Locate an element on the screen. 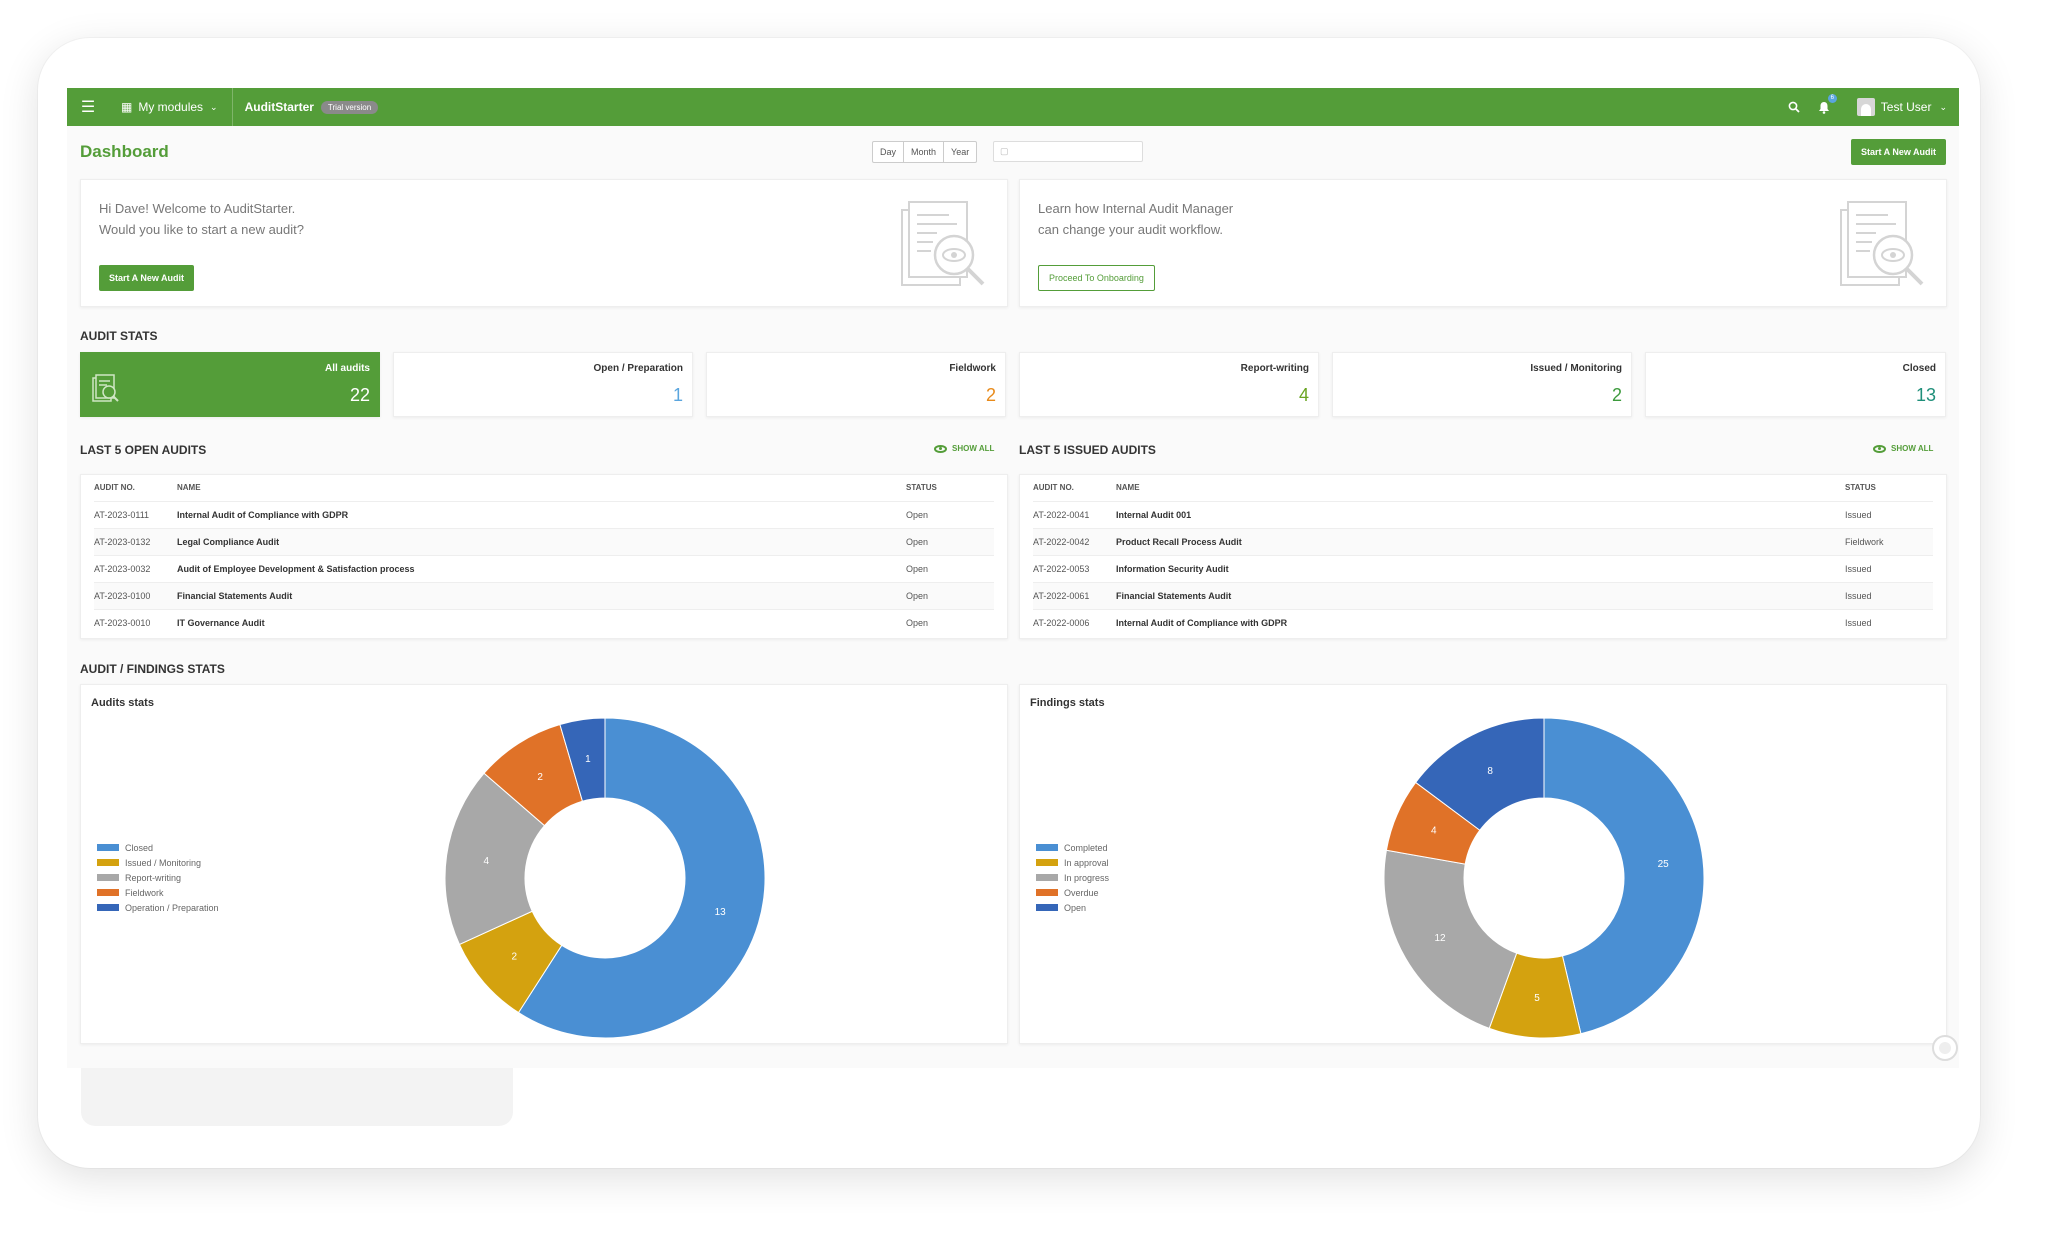 Image resolution: width=2048 pixels, height=1240 pixels. audit-name-cell: Legal Compliance Audit is located at coordinates (541, 541).